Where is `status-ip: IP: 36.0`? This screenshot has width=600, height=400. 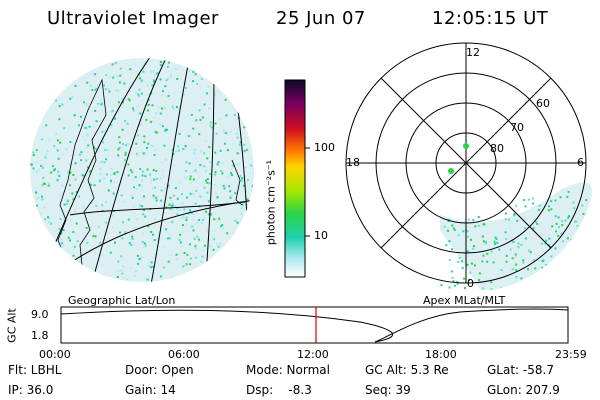 status-ip: IP: 36.0 is located at coordinates (31, 390).